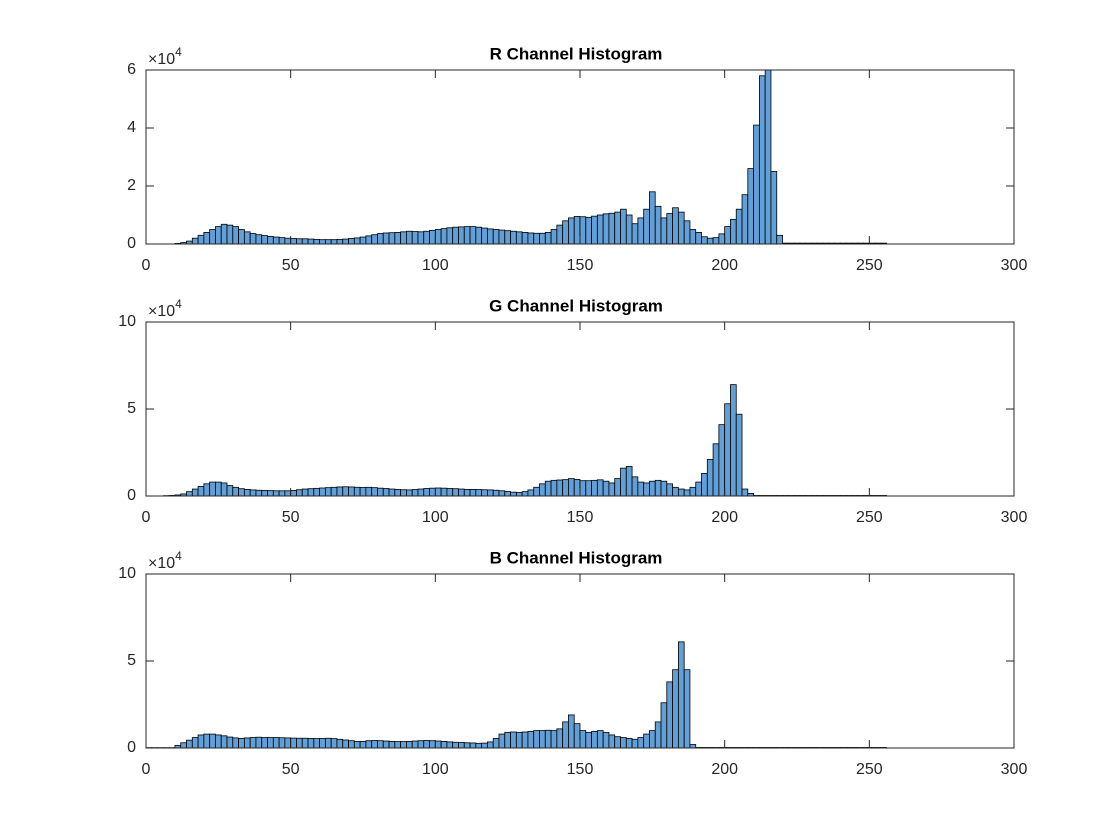  Describe the element at coordinates (146, 265) in the screenshot. I see `x-tick-label: 0` at that location.